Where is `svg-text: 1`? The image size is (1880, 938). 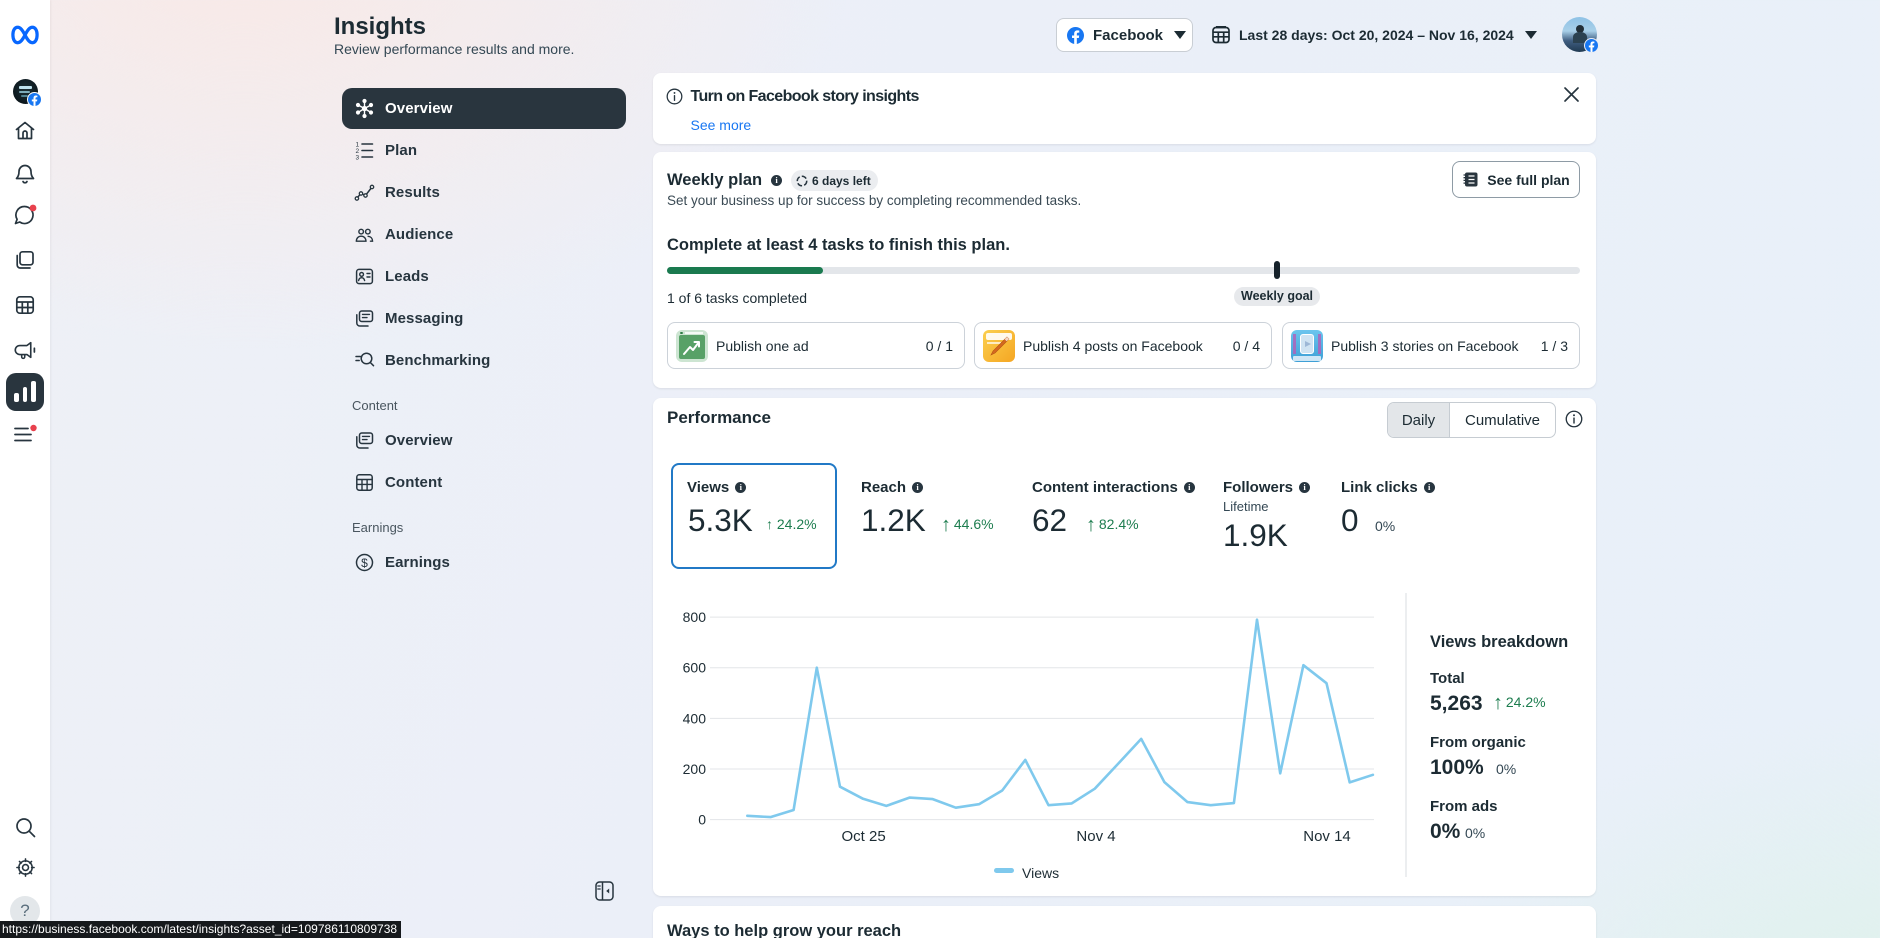 svg-text: 1 is located at coordinates (358, 144).